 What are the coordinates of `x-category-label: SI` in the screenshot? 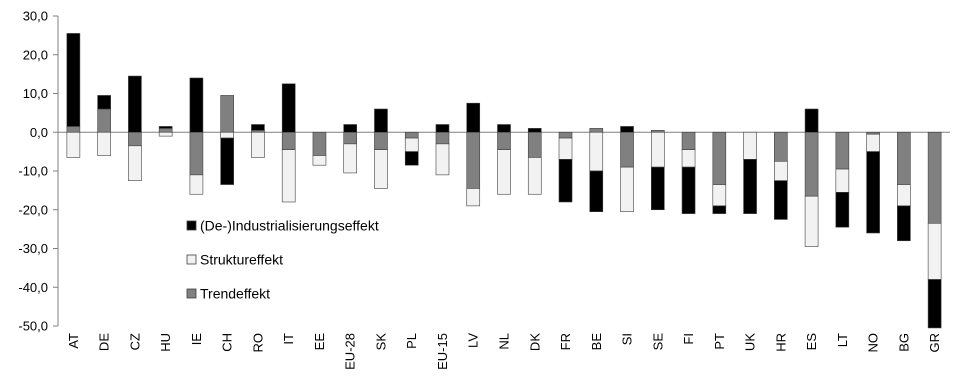 It's located at (627, 339).